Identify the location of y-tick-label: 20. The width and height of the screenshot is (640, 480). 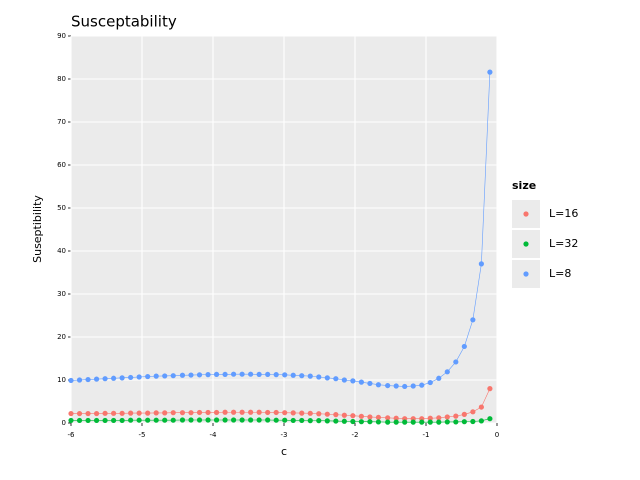
(61, 337).